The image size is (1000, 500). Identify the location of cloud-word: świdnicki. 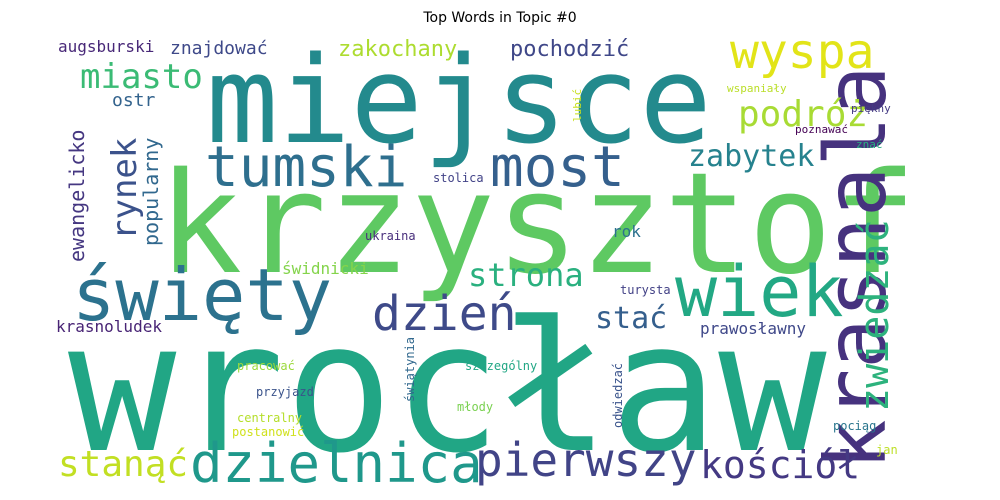
(325, 268).